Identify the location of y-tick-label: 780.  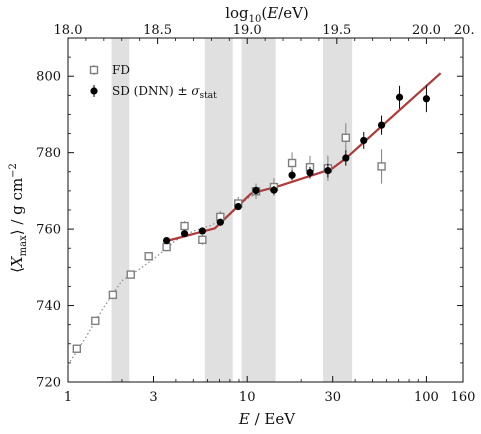
(48, 153).